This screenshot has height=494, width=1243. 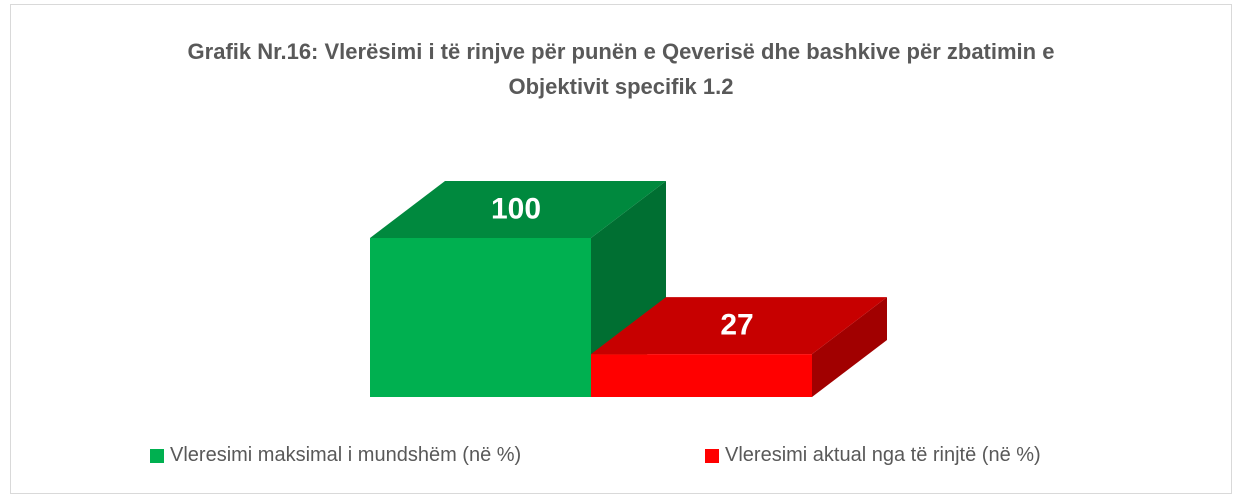 I want to click on legend-label: Vleresimi maksimal i mundshëm (në %), so click(x=346, y=455).